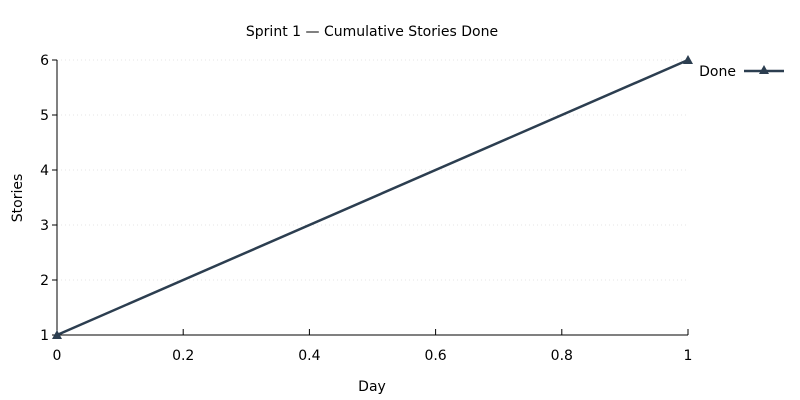 The width and height of the screenshot is (800, 400). I want to click on y-tick-label: 2, so click(44, 281).